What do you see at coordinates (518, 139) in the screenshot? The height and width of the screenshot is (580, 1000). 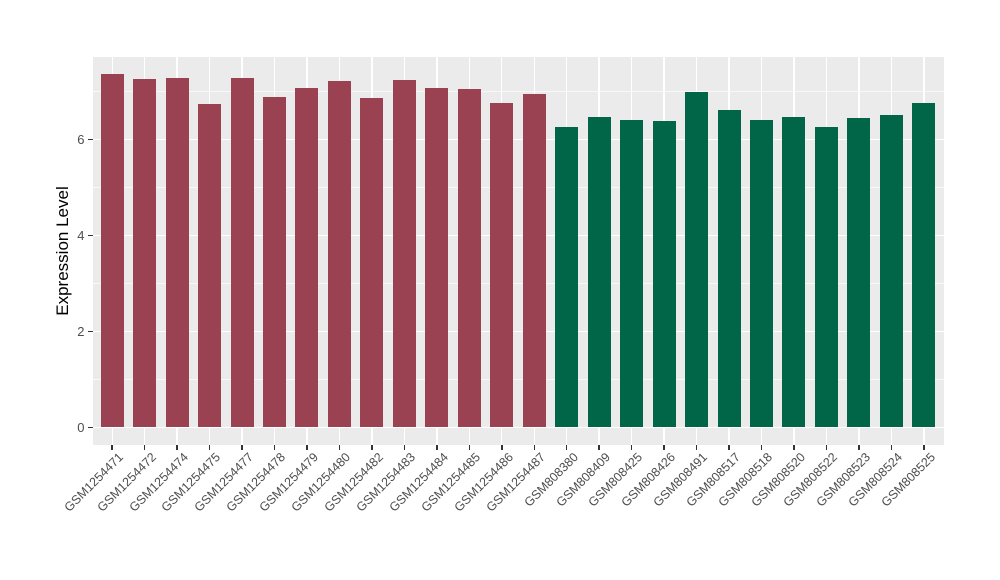 I see `gridline-major-y6` at bounding box center [518, 139].